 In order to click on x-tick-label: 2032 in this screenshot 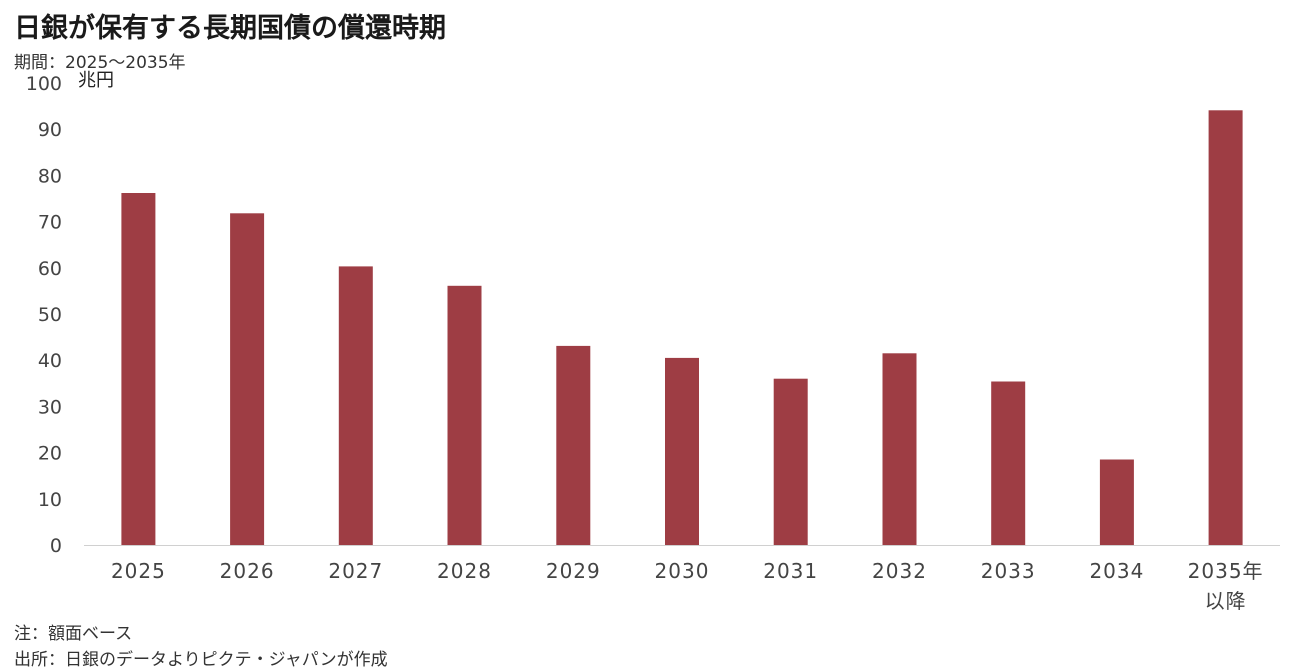, I will do `click(899, 571)`.